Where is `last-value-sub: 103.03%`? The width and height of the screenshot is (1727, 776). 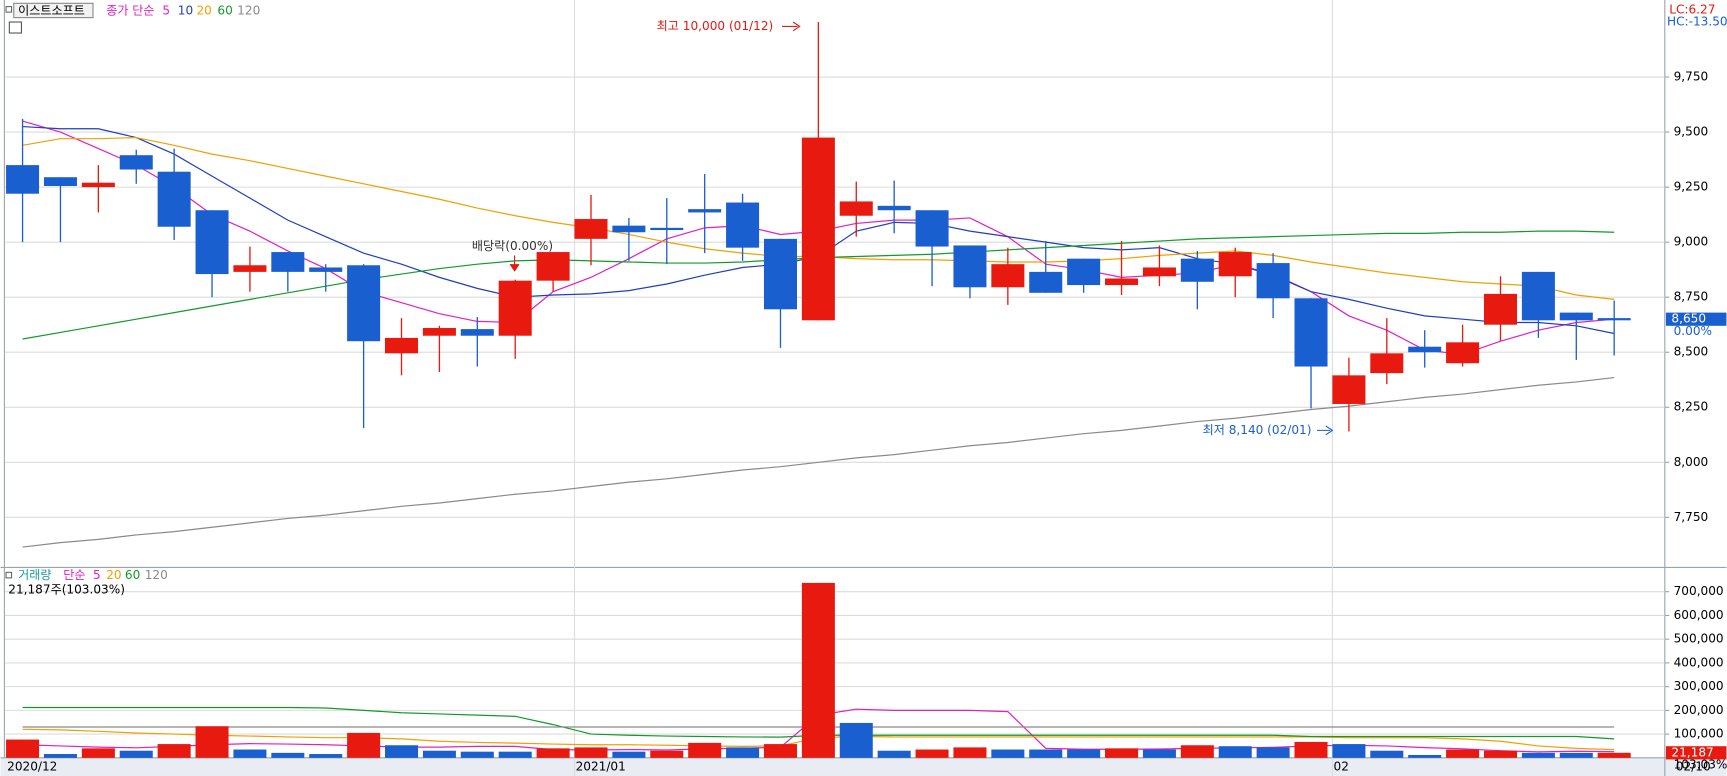 last-value-sub: 103.03% is located at coordinates (1700, 764).